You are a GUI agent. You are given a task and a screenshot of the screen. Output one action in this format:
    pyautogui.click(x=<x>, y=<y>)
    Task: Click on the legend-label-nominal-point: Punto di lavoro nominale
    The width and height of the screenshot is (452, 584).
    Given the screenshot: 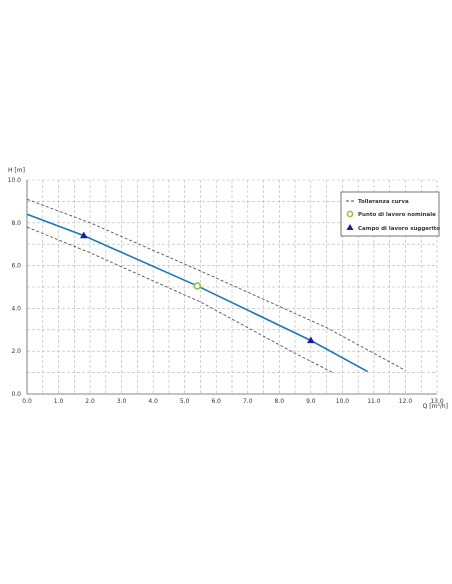 What is the action you would take?
    pyautogui.click(x=397, y=215)
    